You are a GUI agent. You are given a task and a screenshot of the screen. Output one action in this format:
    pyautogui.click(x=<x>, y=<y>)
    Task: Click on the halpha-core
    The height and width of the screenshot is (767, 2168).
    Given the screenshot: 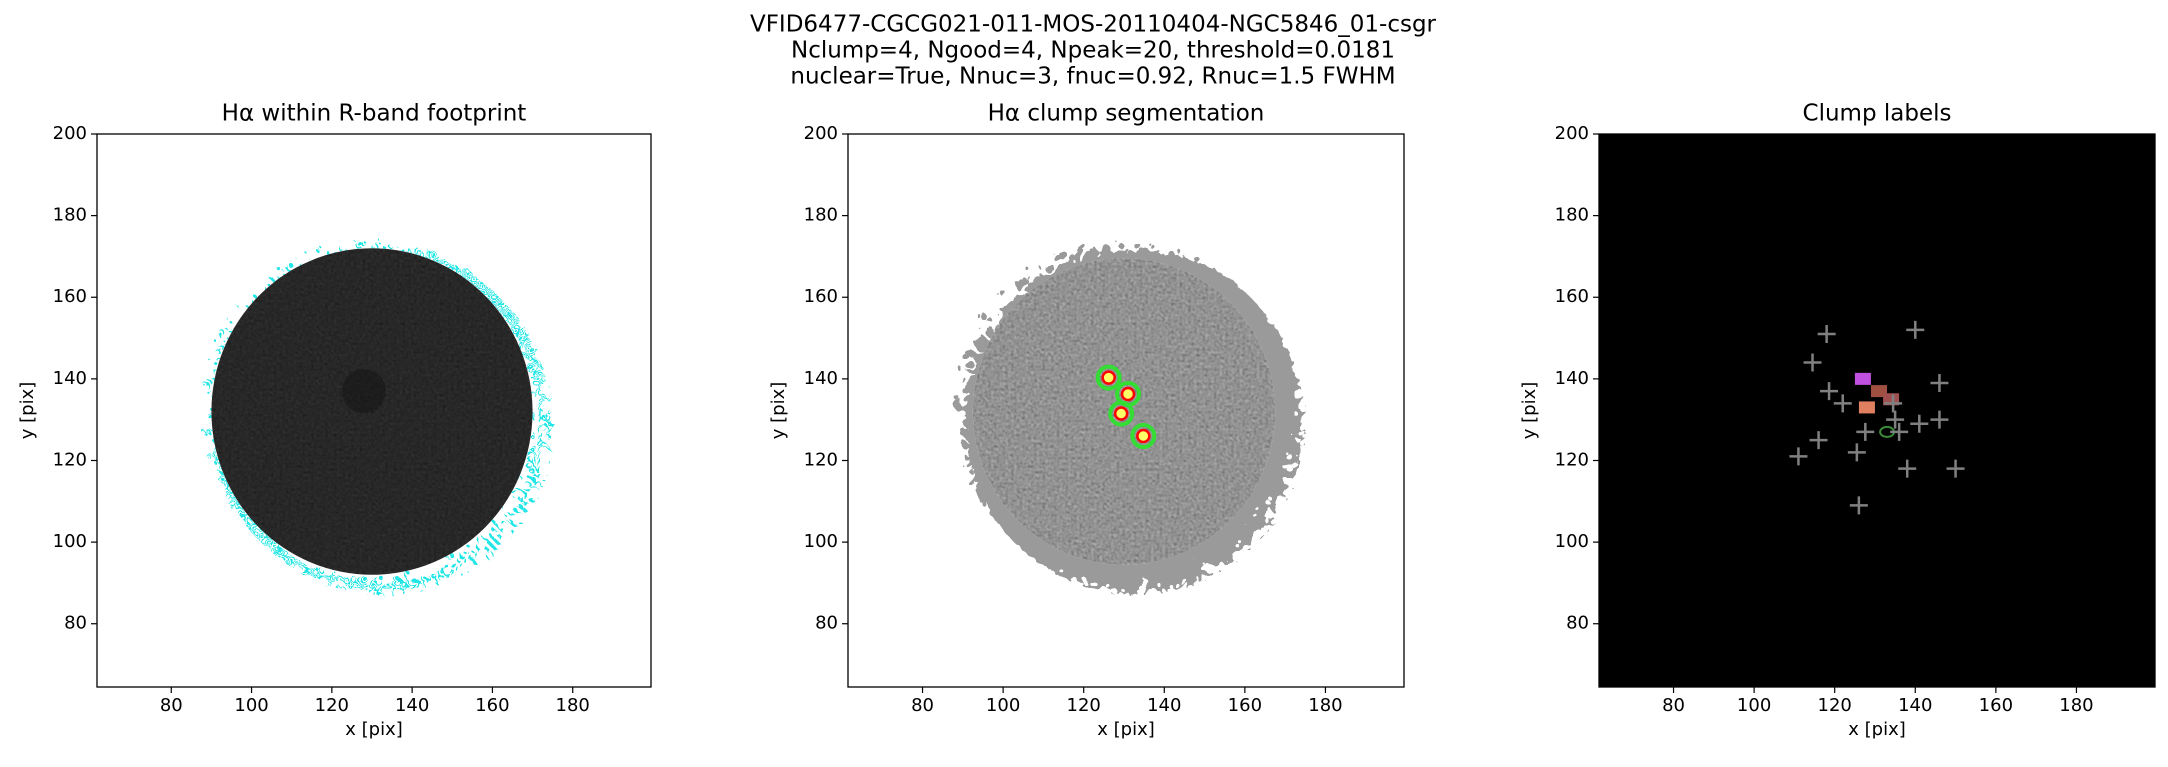 What is the action you would take?
    pyautogui.click(x=363, y=391)
    